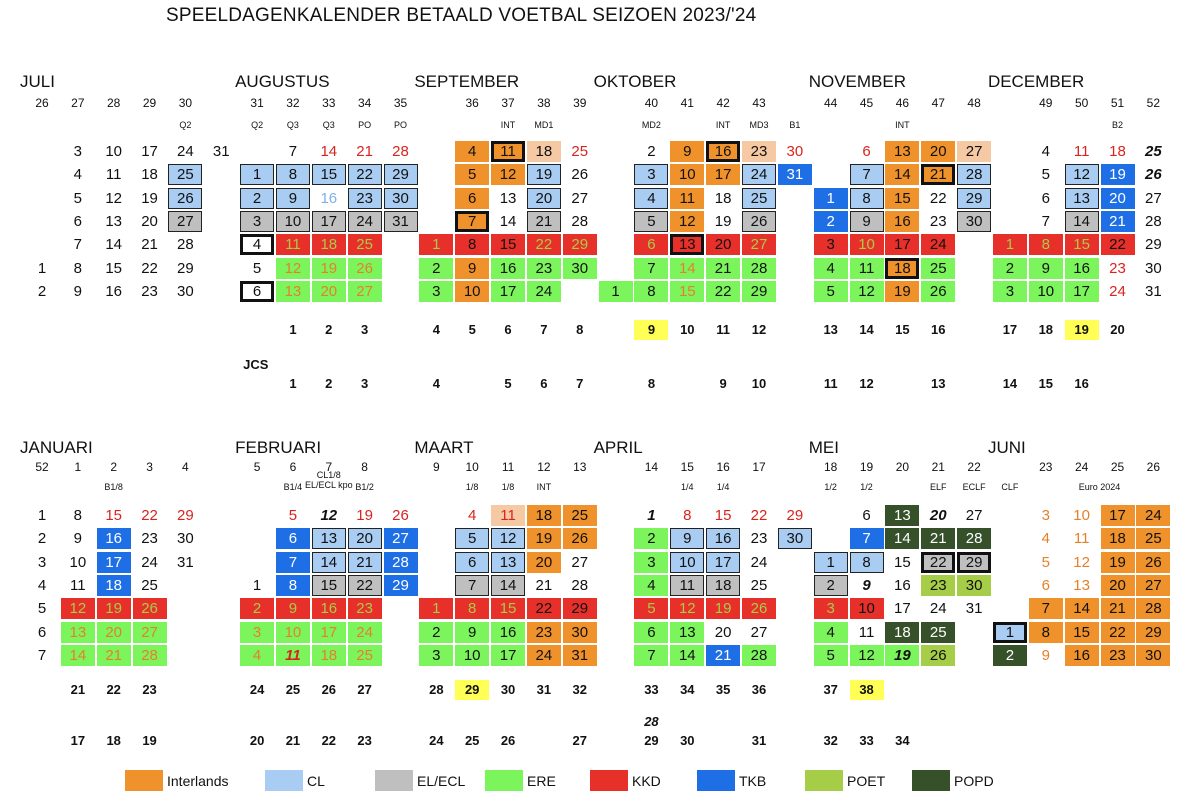  Describe the element at coordinates (618, 447) in the screenshot. I see `month-header: APRIL` at that location.